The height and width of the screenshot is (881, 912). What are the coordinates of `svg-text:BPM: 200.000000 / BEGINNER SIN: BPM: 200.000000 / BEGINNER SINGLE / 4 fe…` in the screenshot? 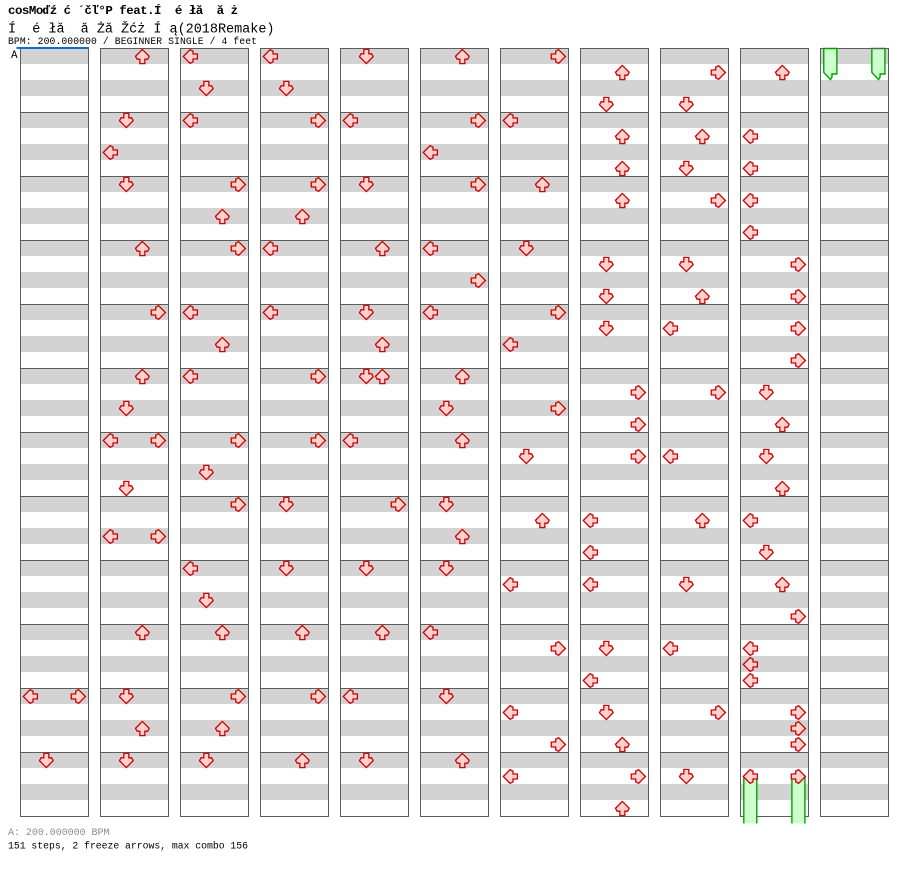 It's located at (132, 41).